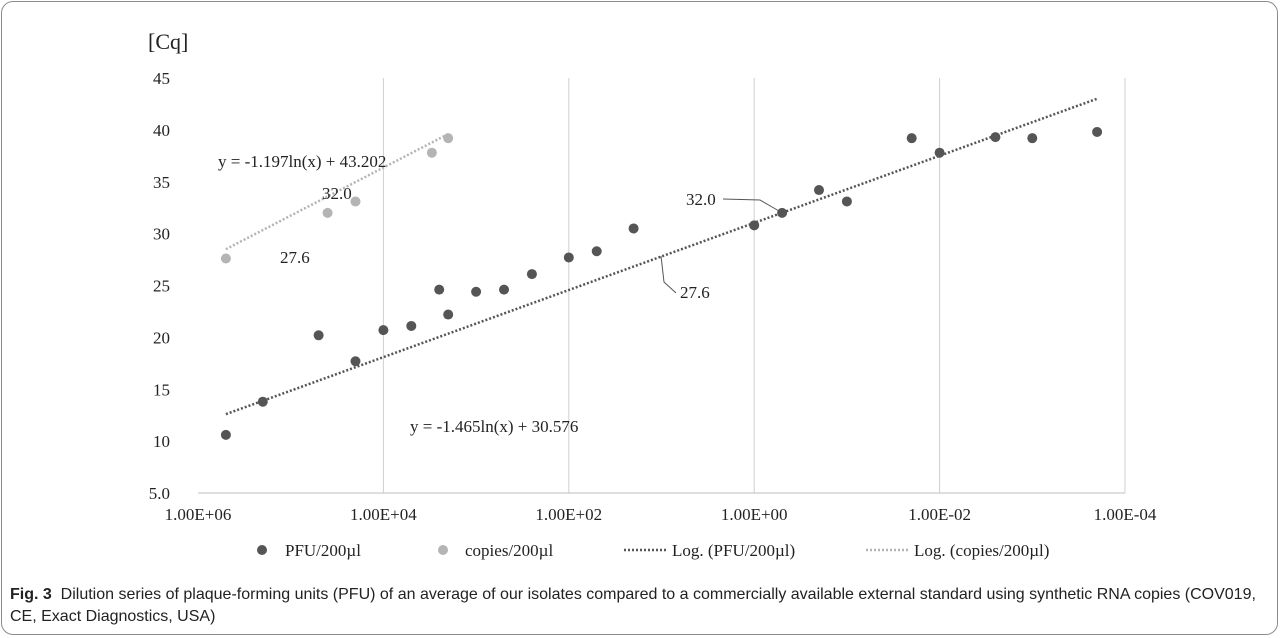 The image size is (1281, 638). I want to click on legend-label-log-pfu: Log. (PFU/200µl), so click(733, 550).